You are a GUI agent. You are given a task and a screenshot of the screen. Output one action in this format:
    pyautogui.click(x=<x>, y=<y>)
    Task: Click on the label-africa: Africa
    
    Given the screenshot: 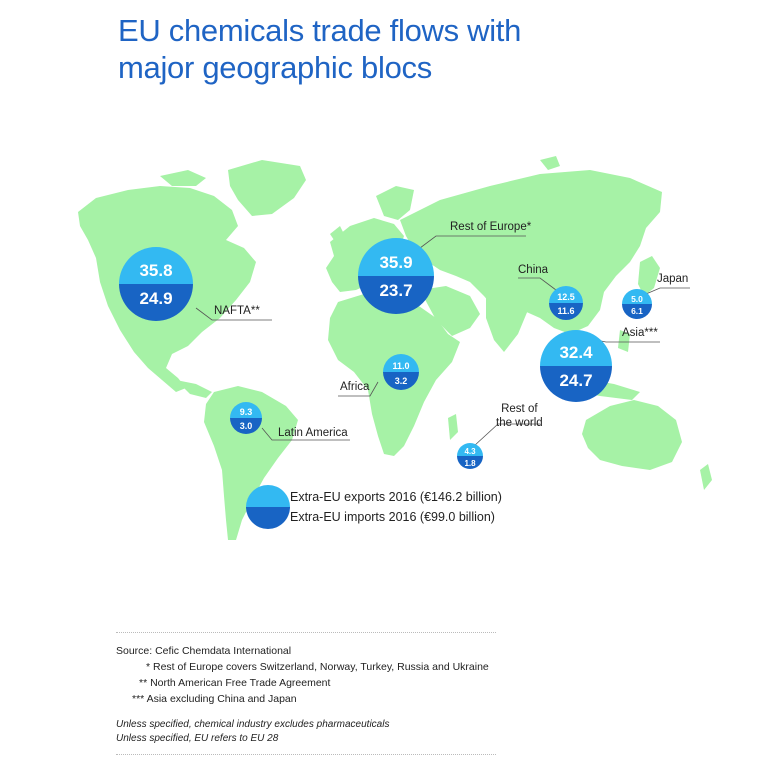 What is the action you would take?
    pyautogui.click(x=355, y=387)
    